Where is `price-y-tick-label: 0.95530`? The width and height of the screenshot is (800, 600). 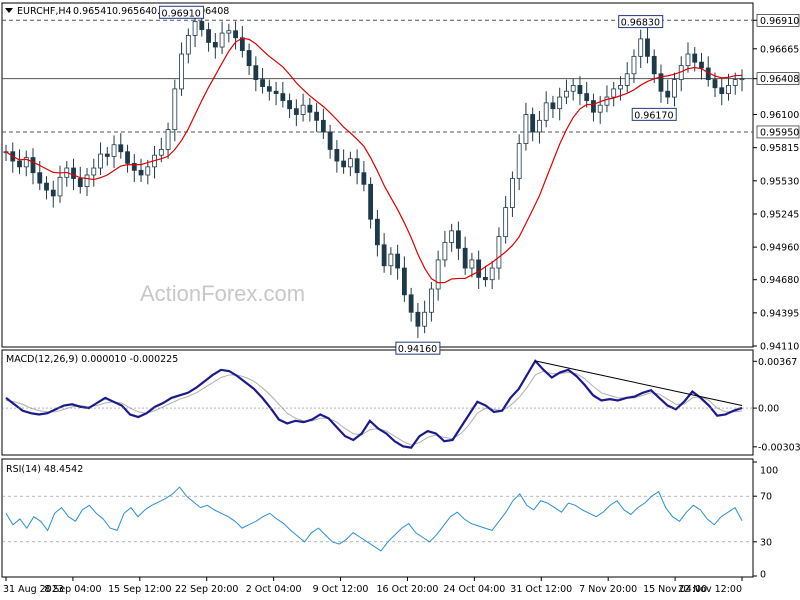
price-y-tick-label: 0.95530 is located at coordinates (779, 181).